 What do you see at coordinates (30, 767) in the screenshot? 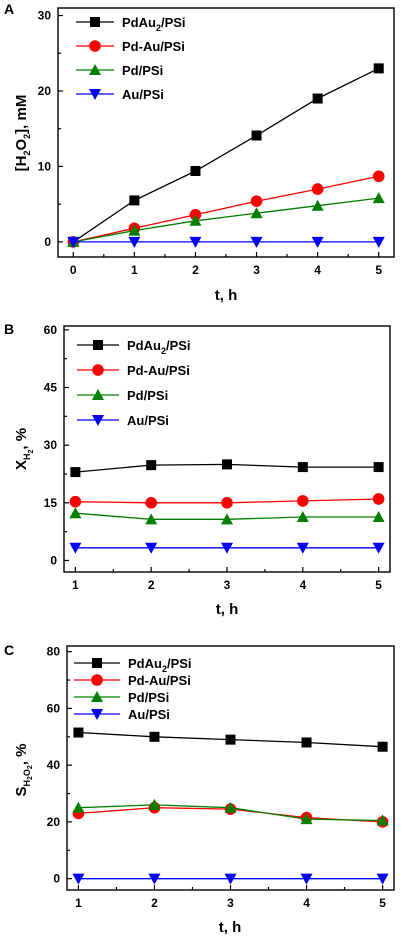
I see `panel-c-ylabel-e: 2` at bounding box center [30, 767].